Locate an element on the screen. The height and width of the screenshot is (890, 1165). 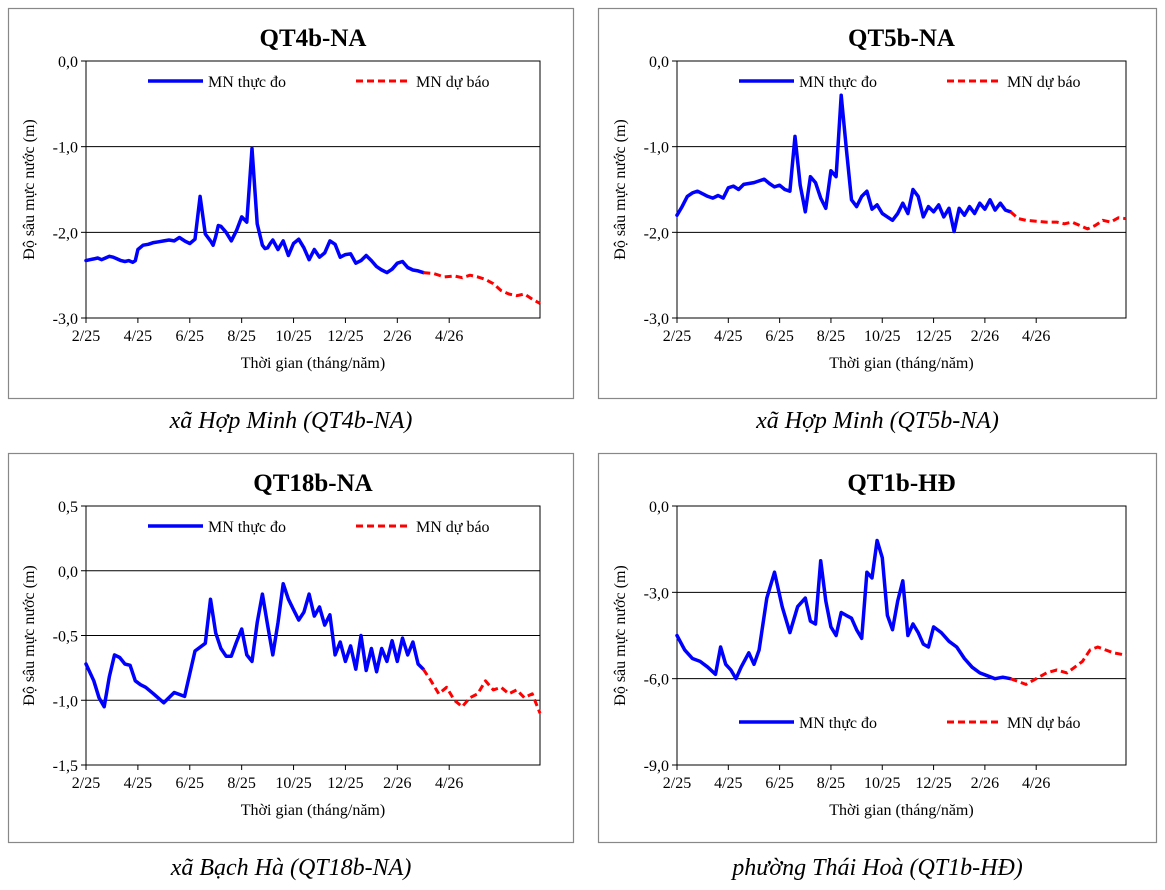
y-tick-label: -0,5 is located at coordinates (65, 637).